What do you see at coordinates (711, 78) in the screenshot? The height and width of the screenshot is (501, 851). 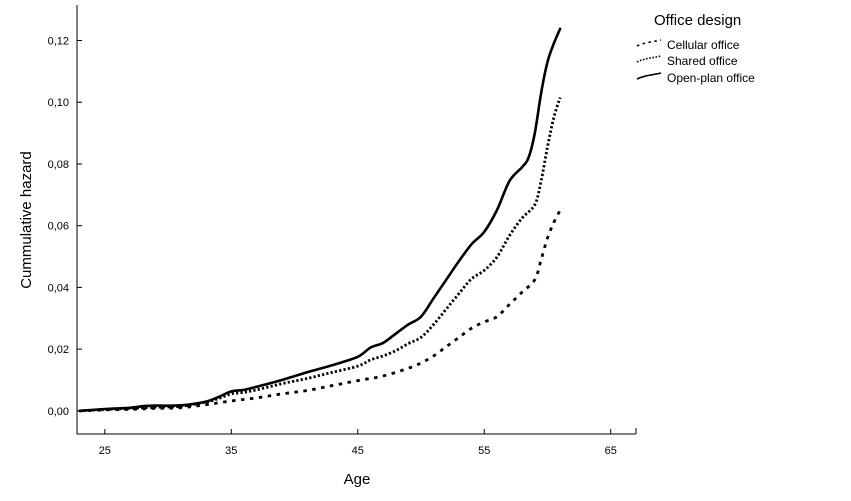 I see `legend-label-open-plan-office: Open-plan office` at bounding box center [711, 78].